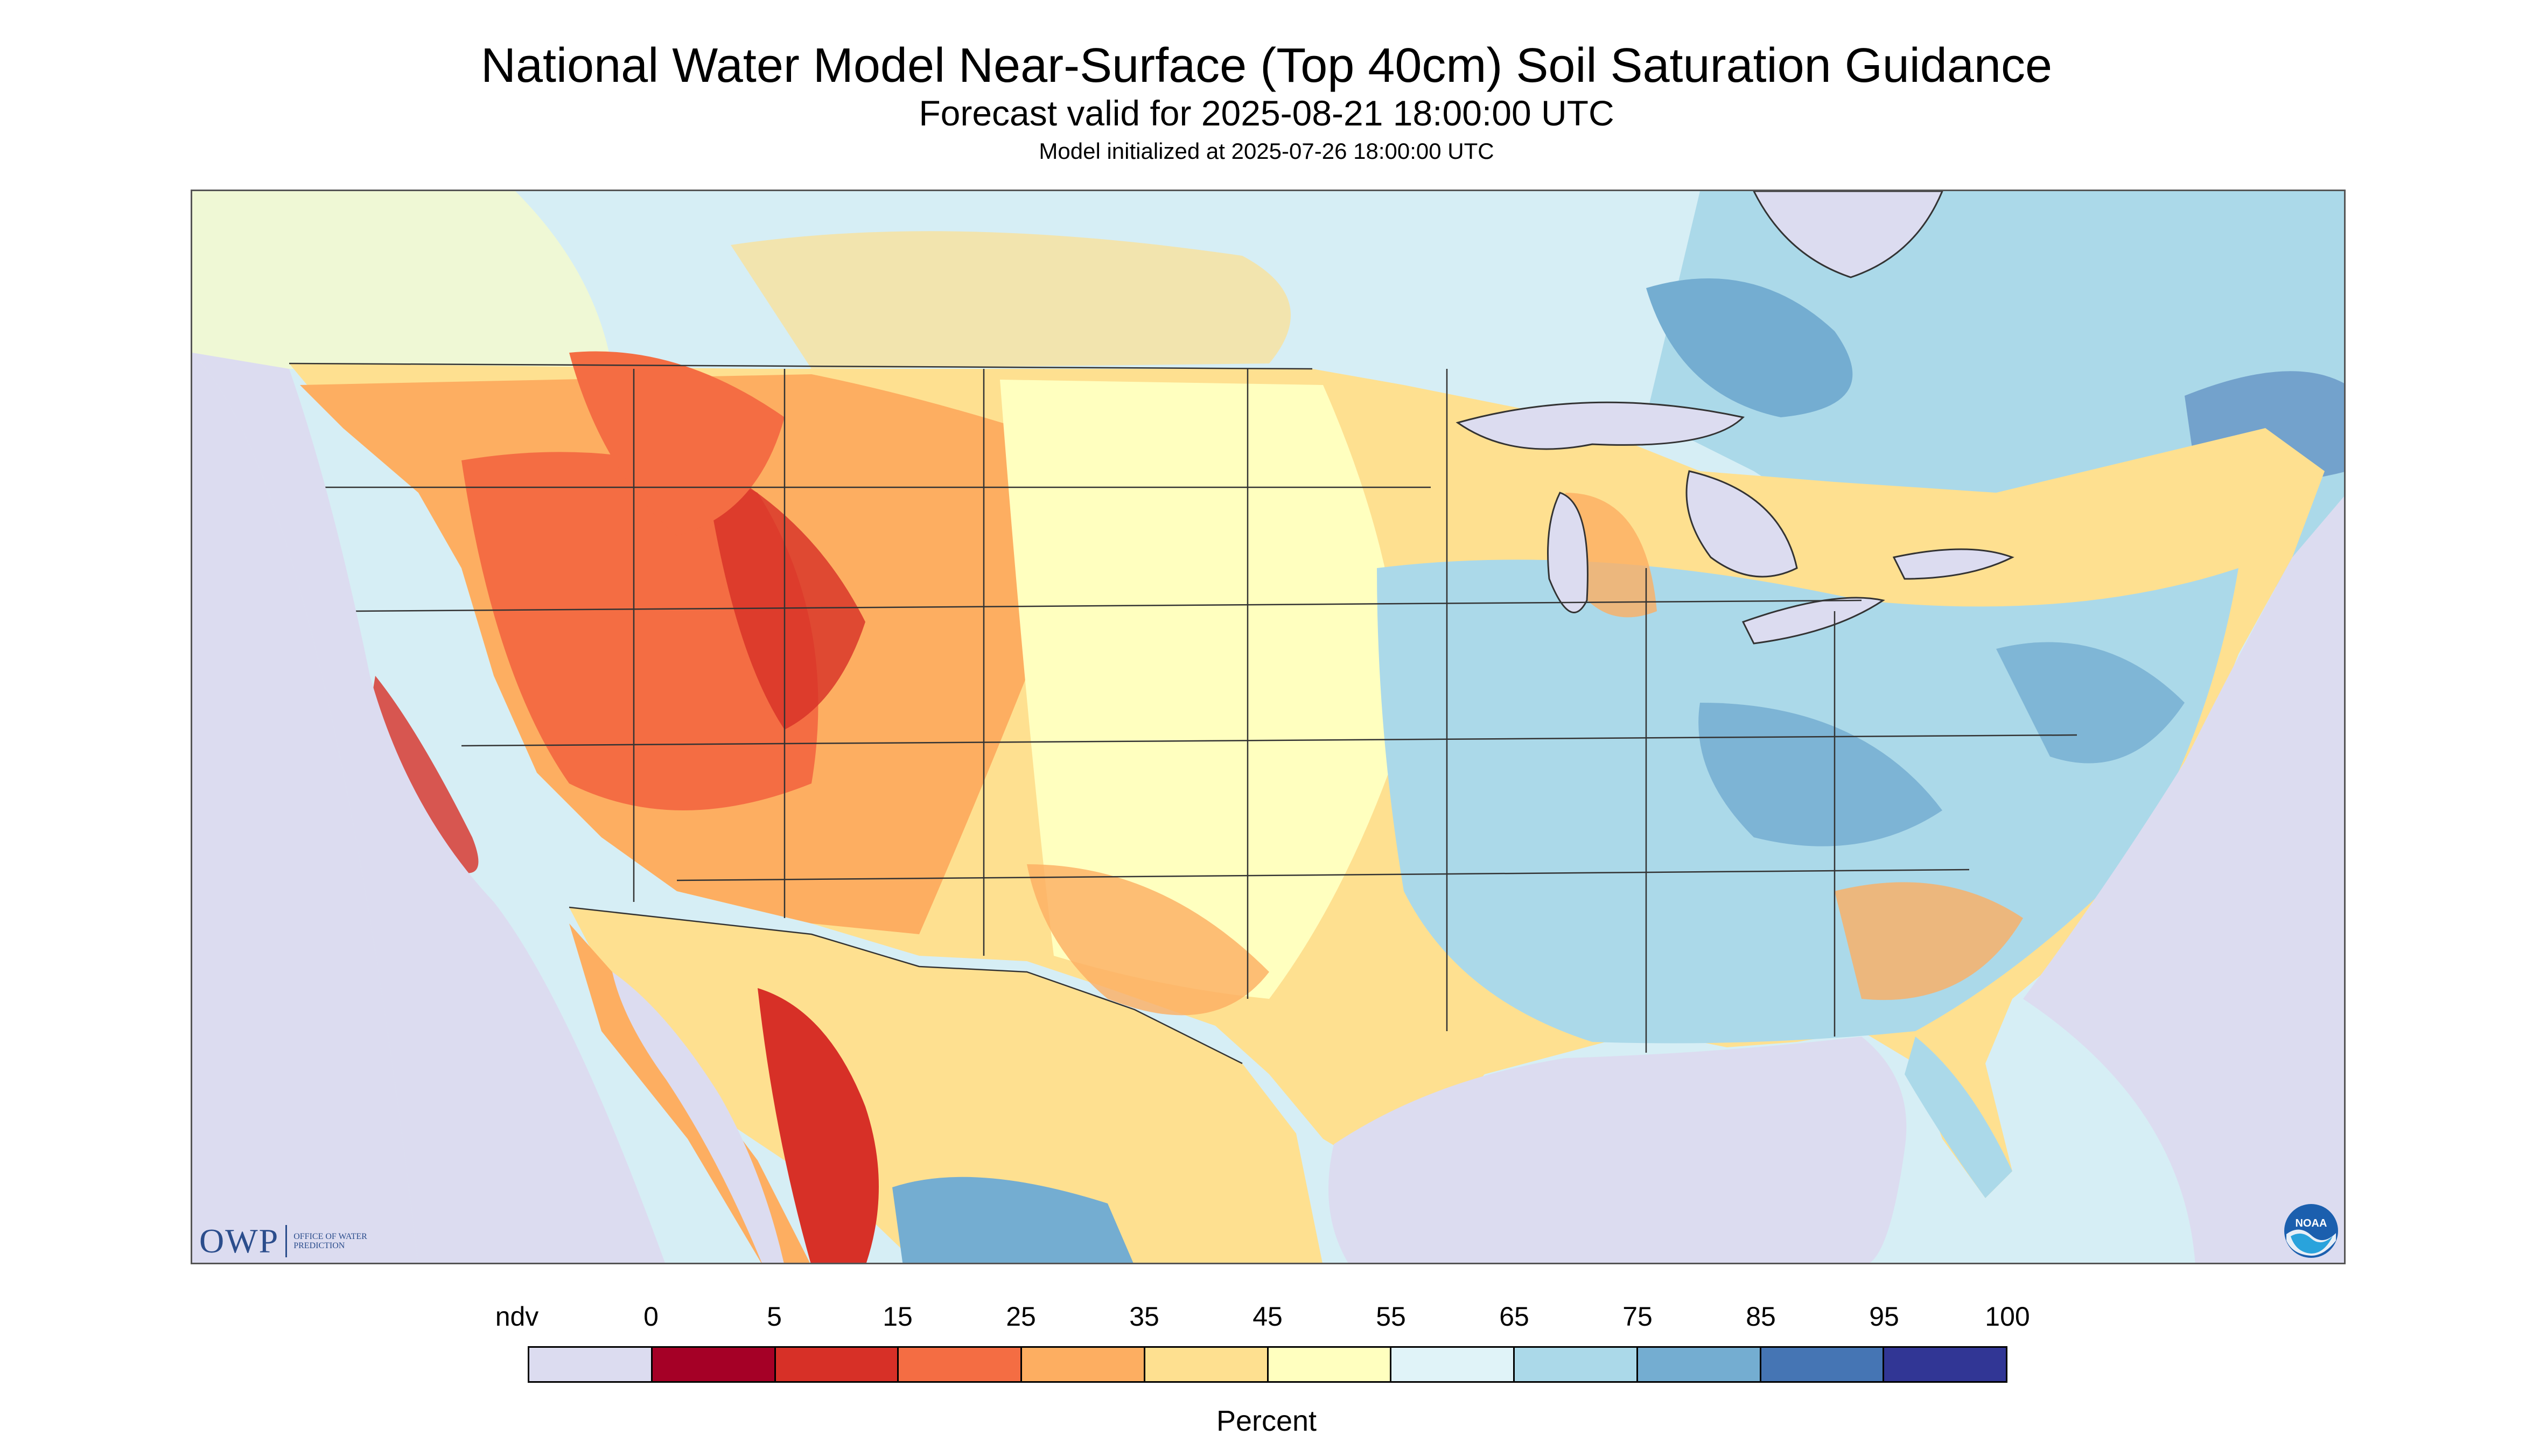 The width and height of the screenshot is (2533, 1456). Describe the element at coordinates (1148, 940) in the screenshot. I see `texas-dry` at that location.